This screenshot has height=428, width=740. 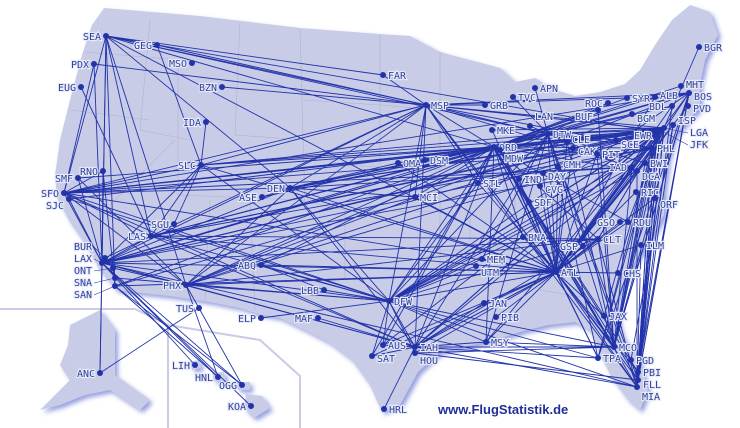 What do you see at coordinates (408, 164) in the screenshot?
I see `airport-oma: OMA` at bounding box center [408, 164].